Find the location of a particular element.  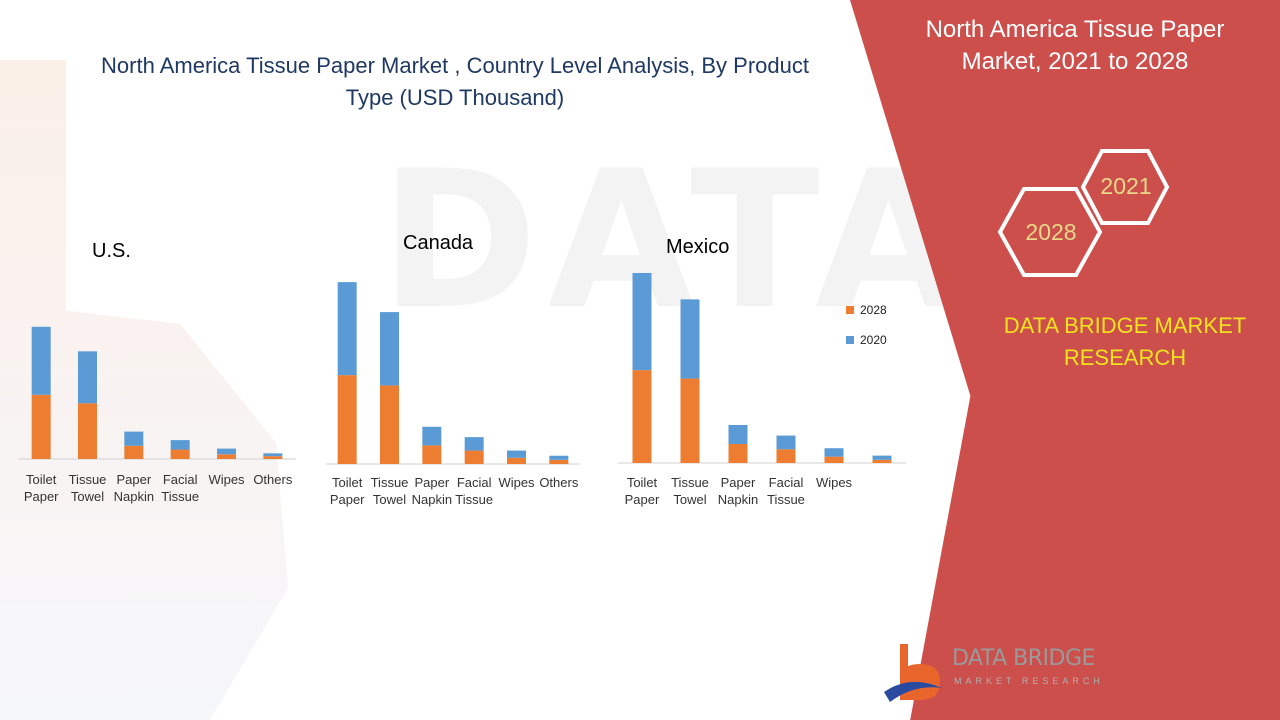

chart-label-us: U.S. is located at coordinates (111, 251).